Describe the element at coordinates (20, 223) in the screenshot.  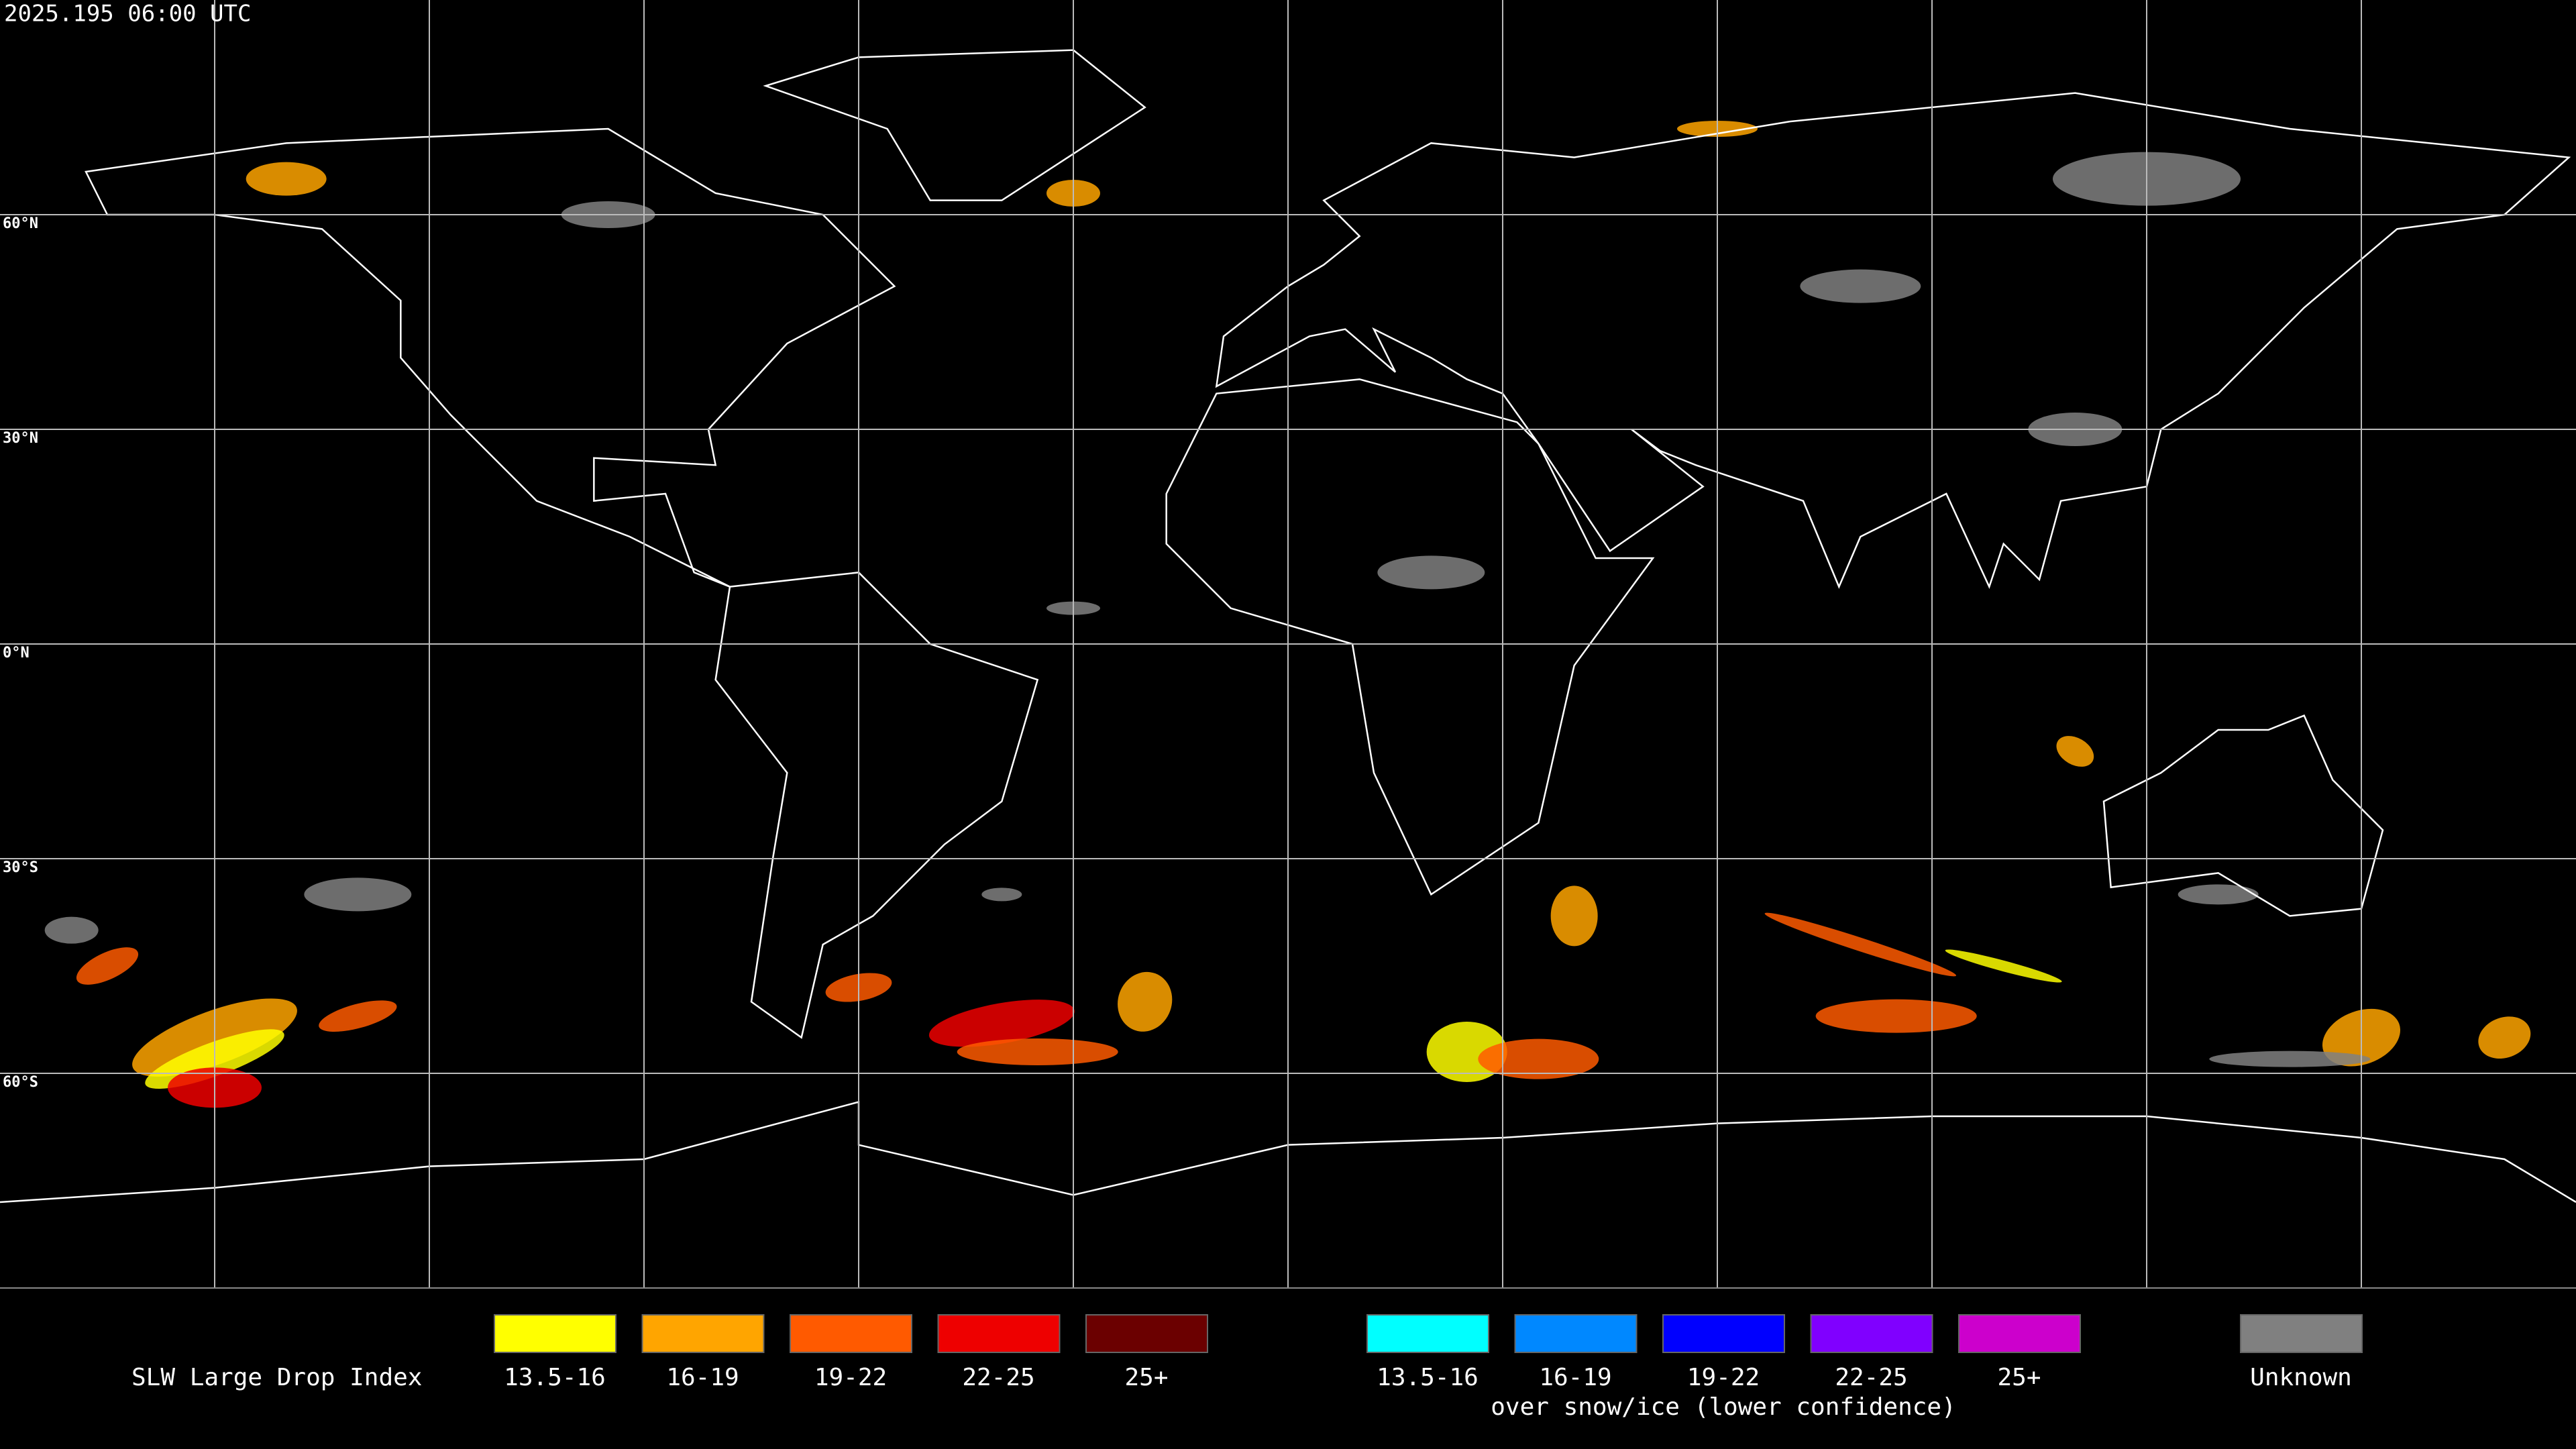
I see `latitude-label: 60°N` at that location.